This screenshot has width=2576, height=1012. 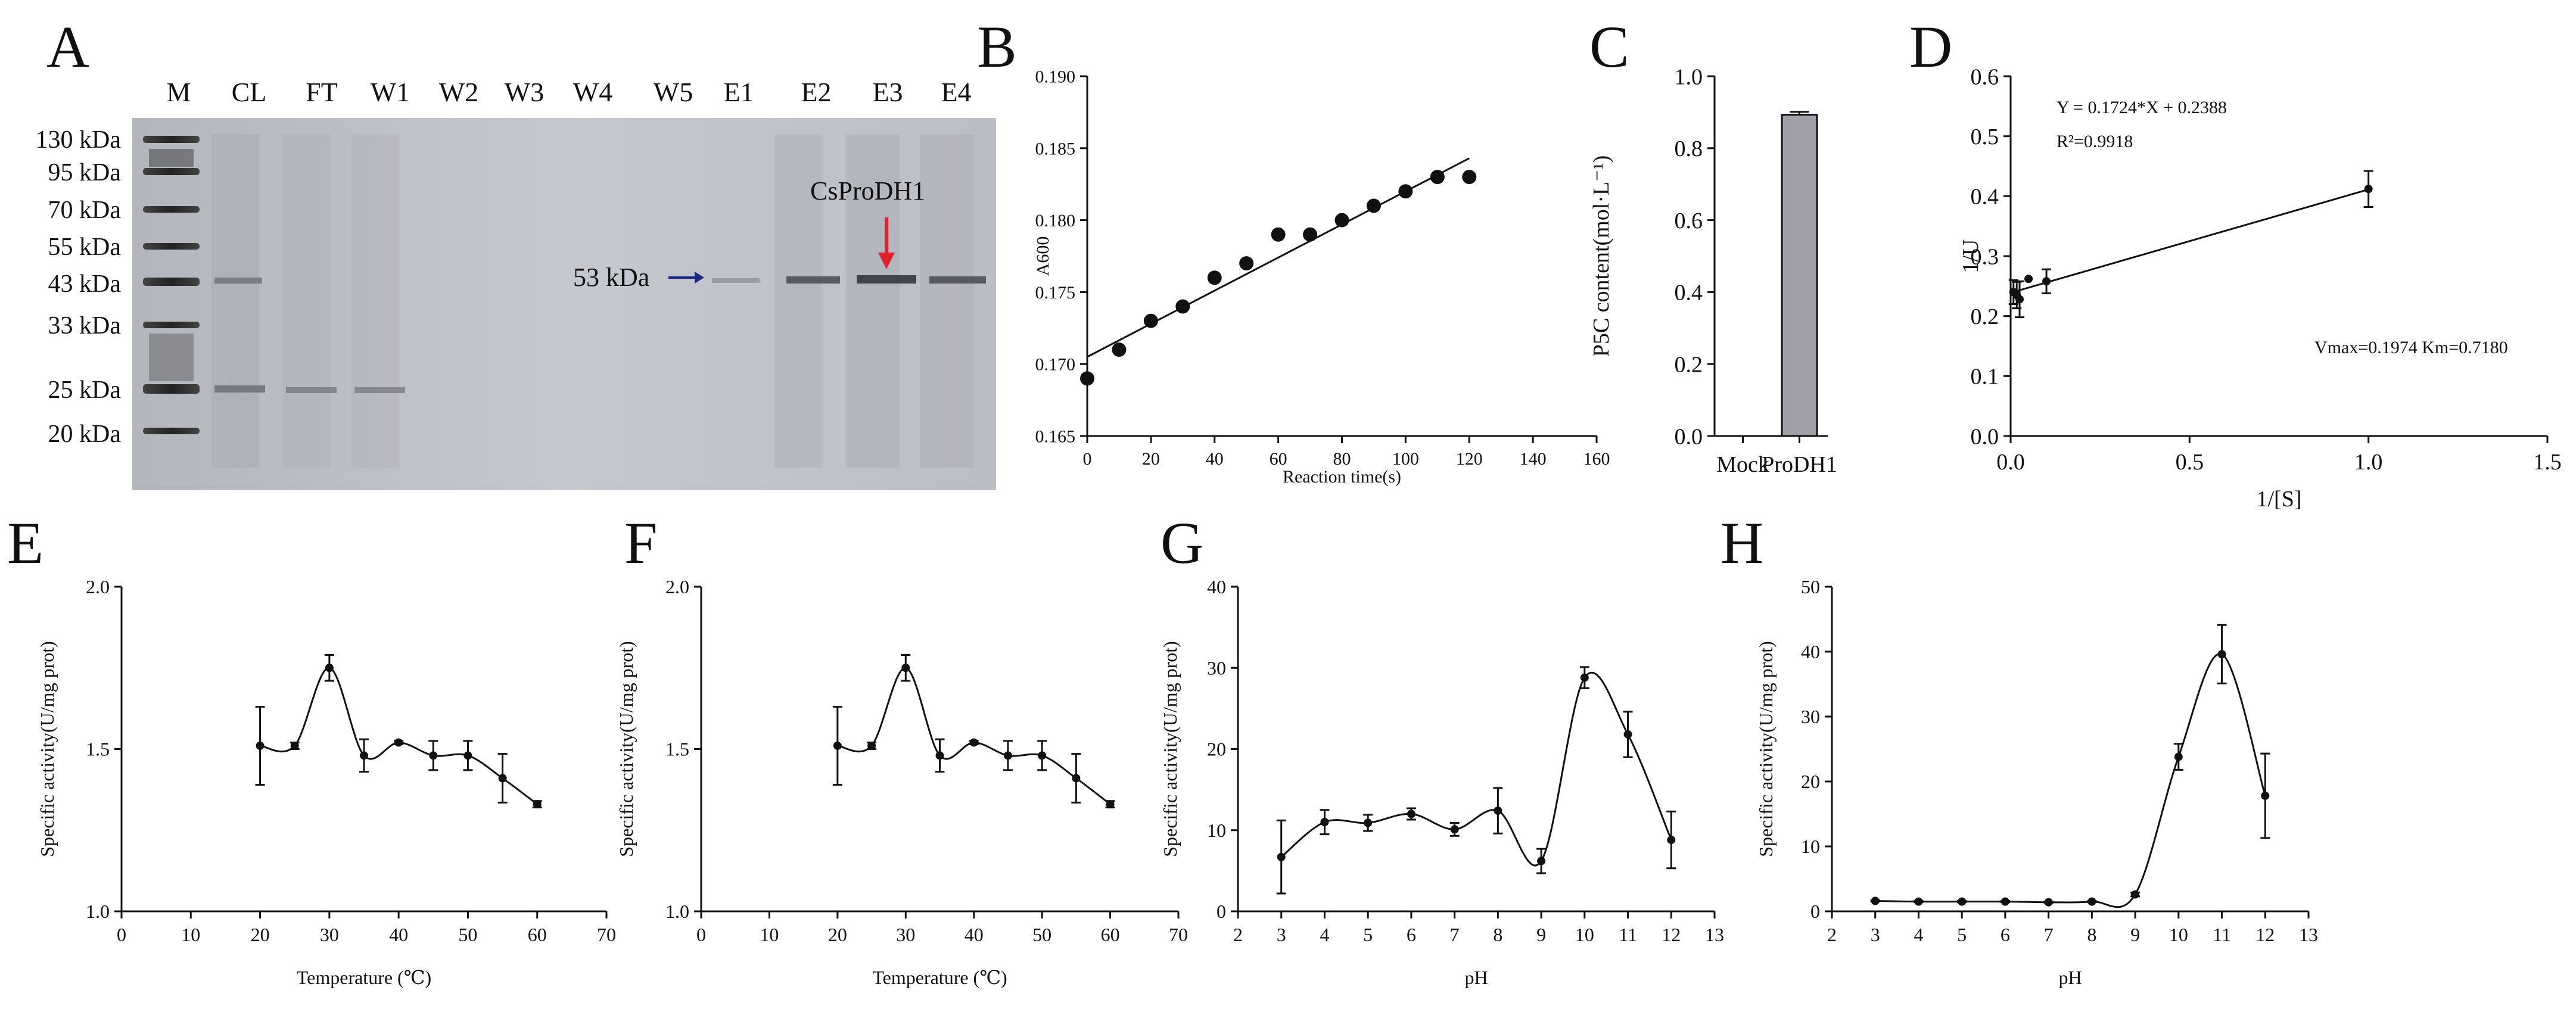 What do you see at coordinates (1742, 464) in the screenshot?
I see `x-category-label: Mock` at bounding box center [1742, 464].